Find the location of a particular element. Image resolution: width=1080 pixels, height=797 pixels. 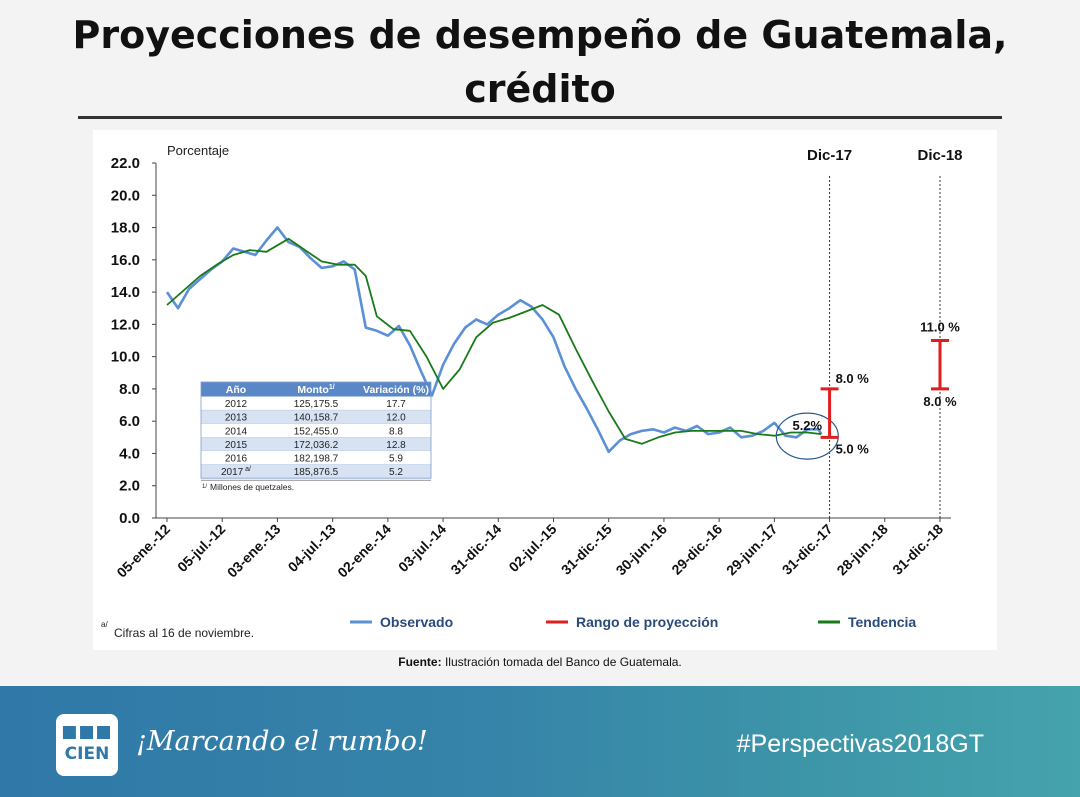

table-cell-monto: 182,198.7 is located at coordinates (316, 459).